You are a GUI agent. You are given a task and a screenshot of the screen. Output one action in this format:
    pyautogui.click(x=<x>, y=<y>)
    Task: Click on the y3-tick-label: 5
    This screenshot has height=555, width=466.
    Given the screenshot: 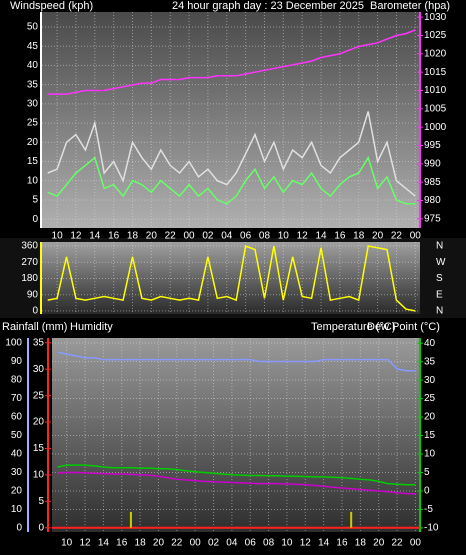 What is the action you would take?
    pyautogui.click(x=41, y=501)
    